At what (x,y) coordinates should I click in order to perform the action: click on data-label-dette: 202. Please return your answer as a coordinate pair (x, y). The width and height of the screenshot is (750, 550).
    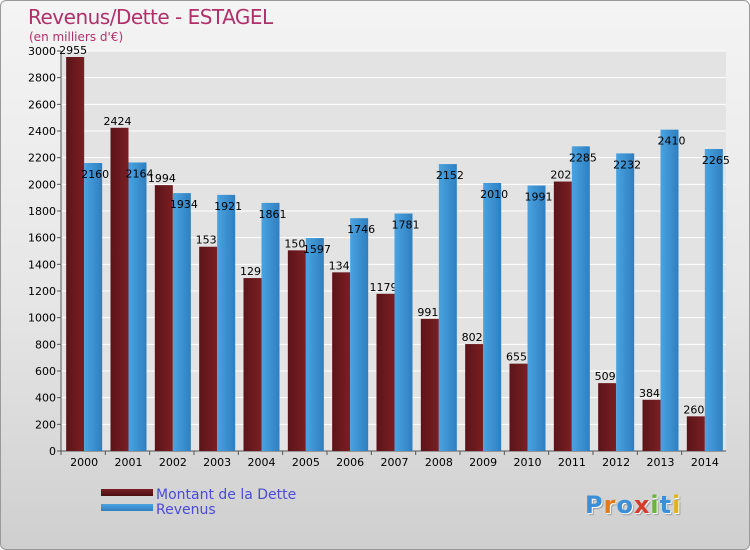
    Looking at the image, I should click on (560, 175).